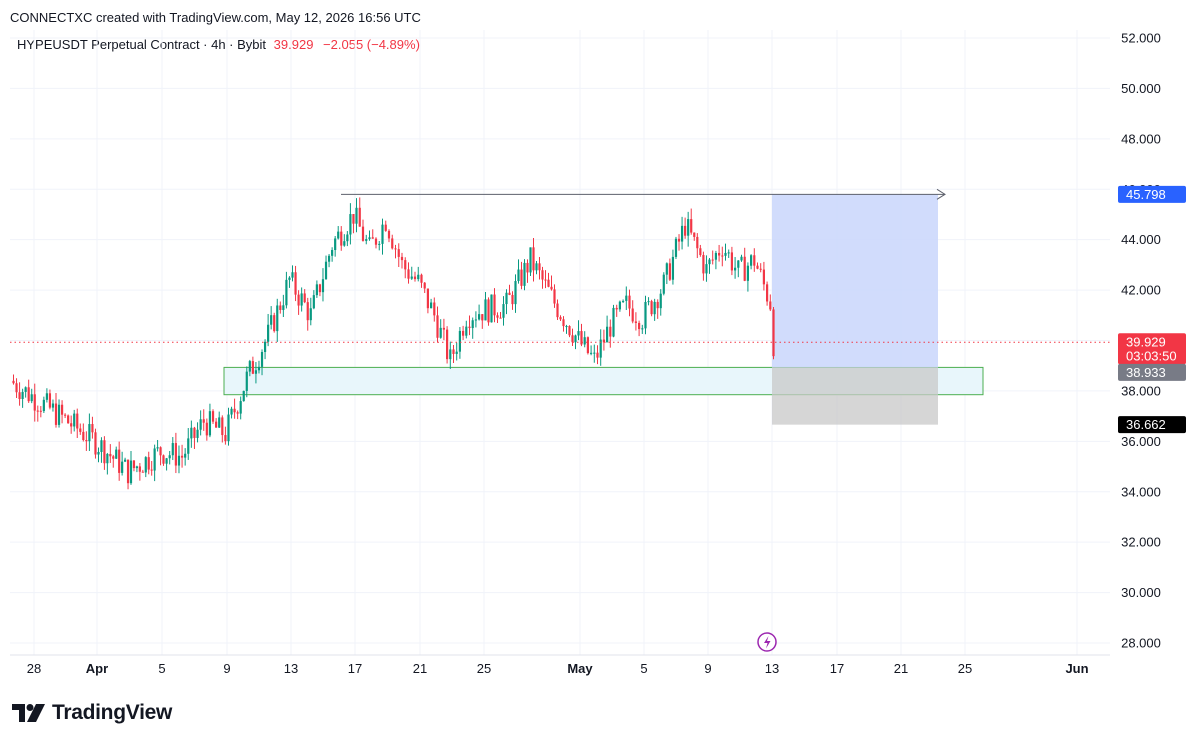 Image resolution: width=1200 pixels, height=742 pixels. What do you see at coordinates (142, 44) in the screenshot?
I see `symbol-title: HYPEUSDT Perpetual Contract · 4h · Bybit` at bounding box center [142, 44].